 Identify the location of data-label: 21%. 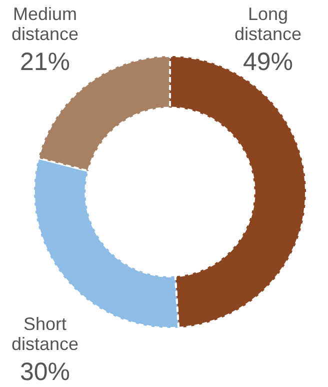
(45, 62).